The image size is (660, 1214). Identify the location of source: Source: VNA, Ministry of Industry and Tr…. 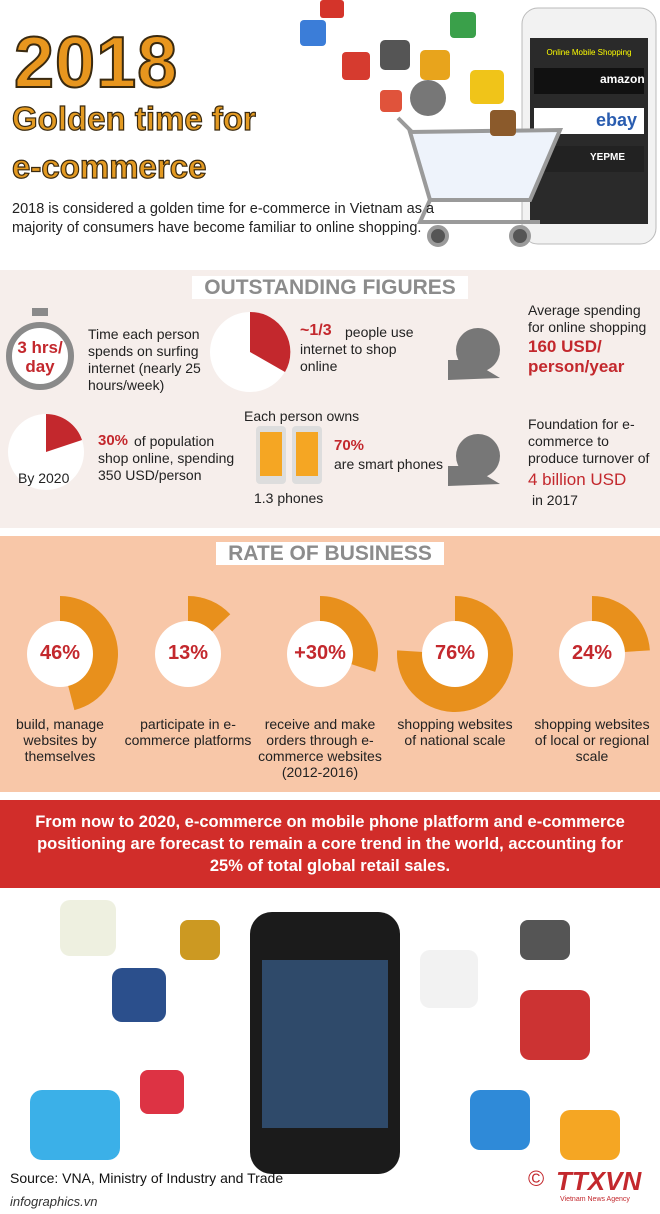
(147, 1178).